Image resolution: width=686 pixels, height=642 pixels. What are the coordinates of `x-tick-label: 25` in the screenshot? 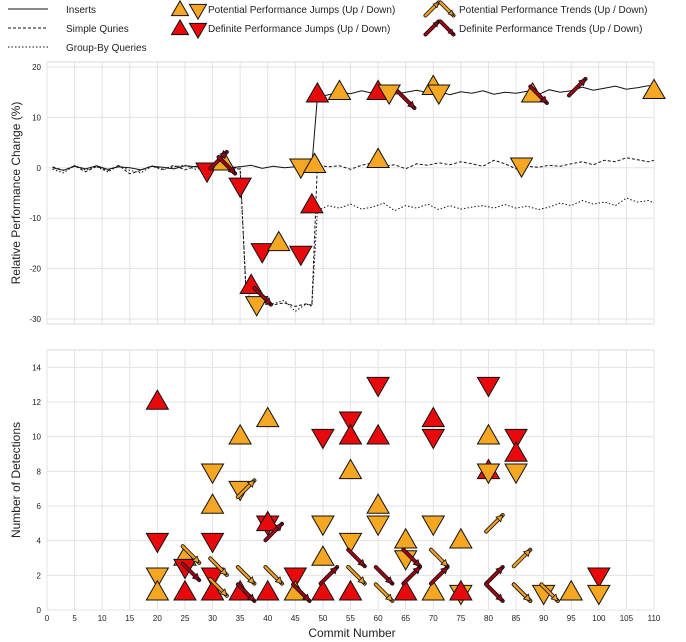 It's located at (185, 618).